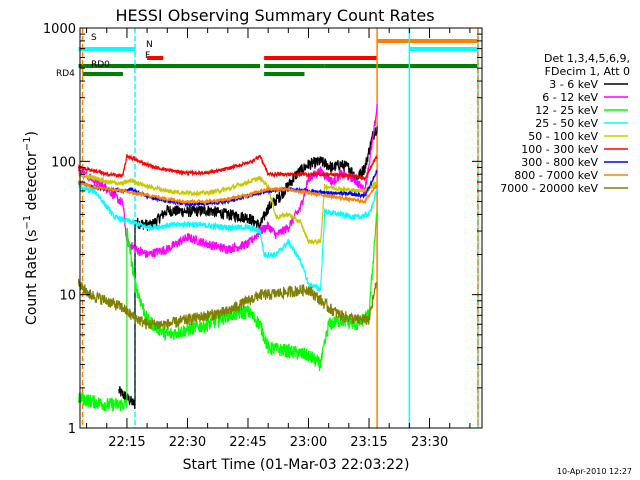  Describe the element at coordinates (587, 71) in the screenshot. I see `legend-header: FDecim 1, Att 0` at that location.